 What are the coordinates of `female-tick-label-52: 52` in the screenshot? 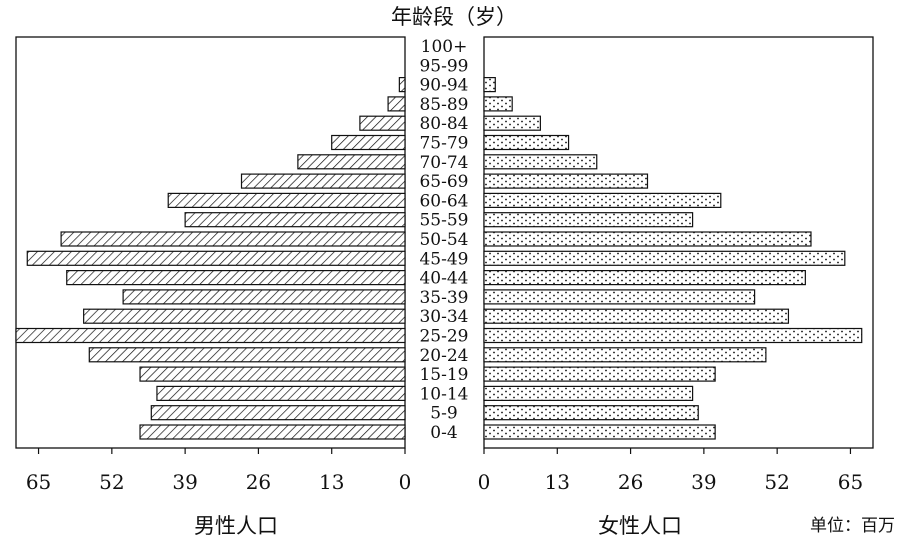 It's located at (776, 482).